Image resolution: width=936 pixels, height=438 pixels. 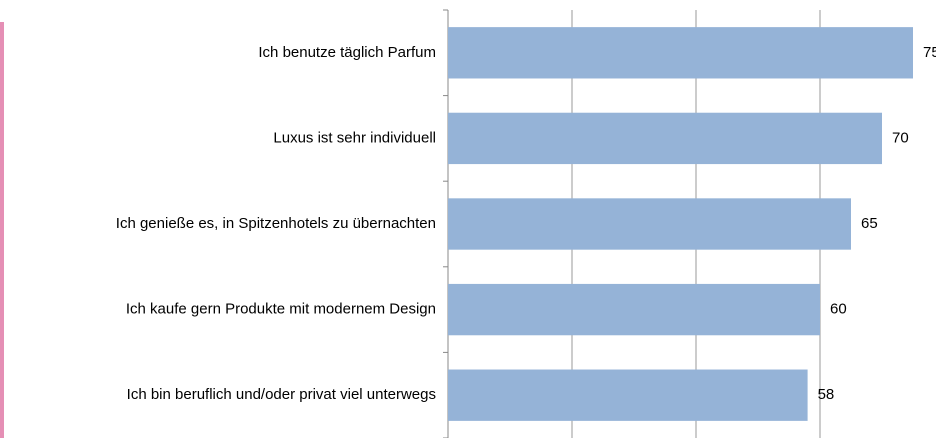 I want to click on value-label: 75, so click(x=929, y=52).